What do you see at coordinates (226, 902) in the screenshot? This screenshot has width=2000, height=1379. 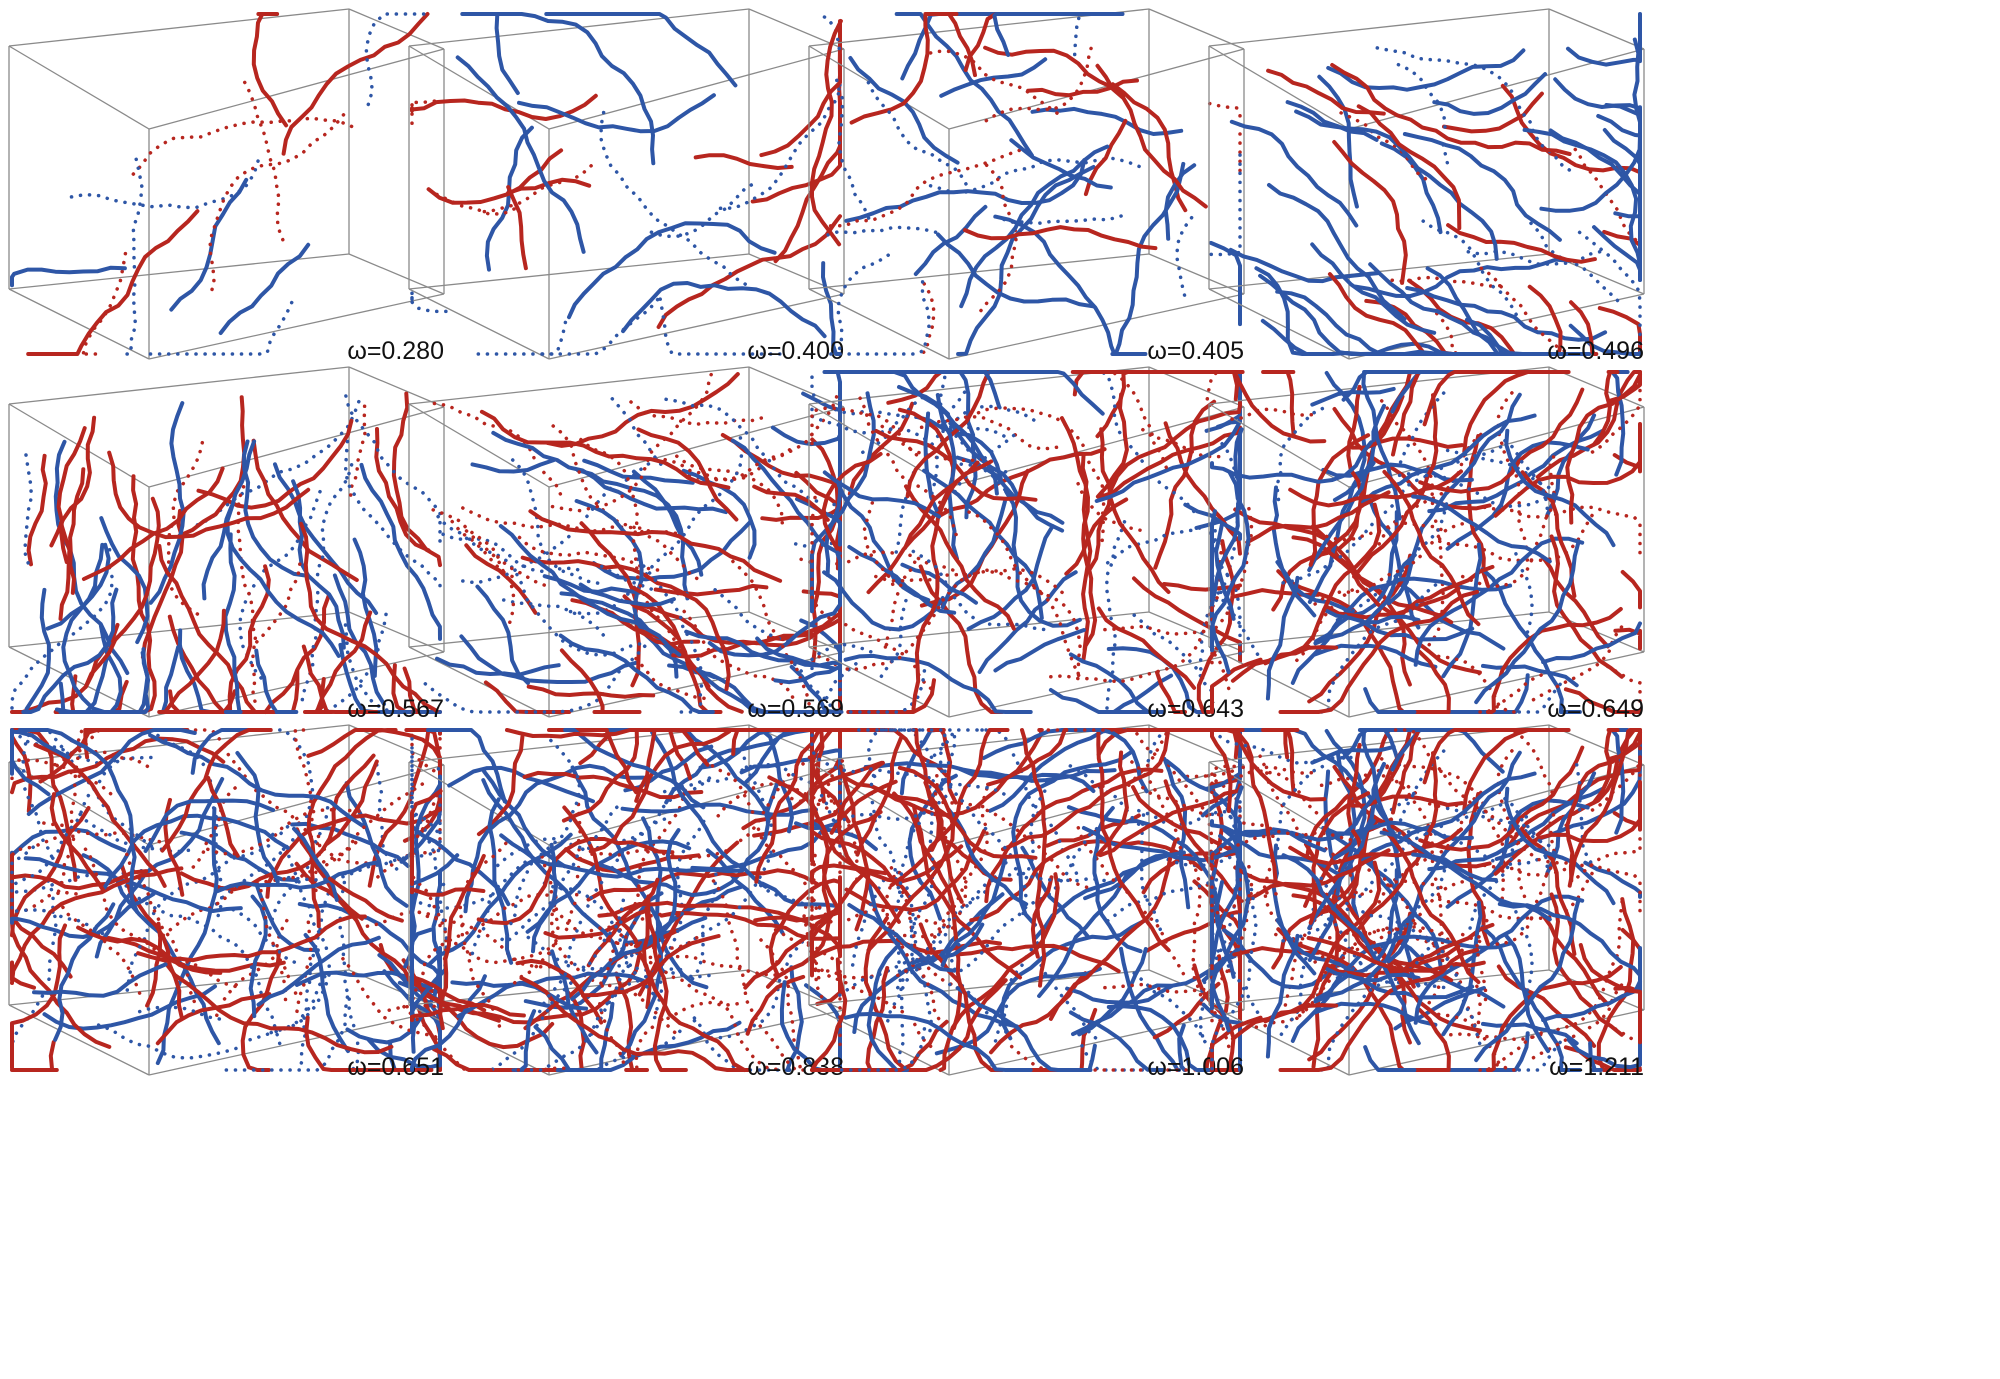 I see `panel: ω=0.651` at bounding box center [226, 902].